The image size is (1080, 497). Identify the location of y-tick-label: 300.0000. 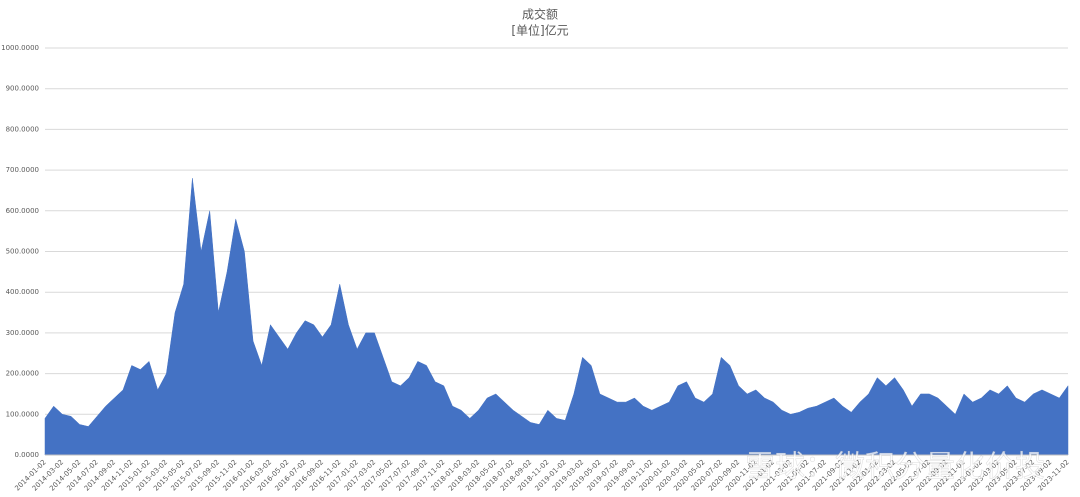
(22, 333).